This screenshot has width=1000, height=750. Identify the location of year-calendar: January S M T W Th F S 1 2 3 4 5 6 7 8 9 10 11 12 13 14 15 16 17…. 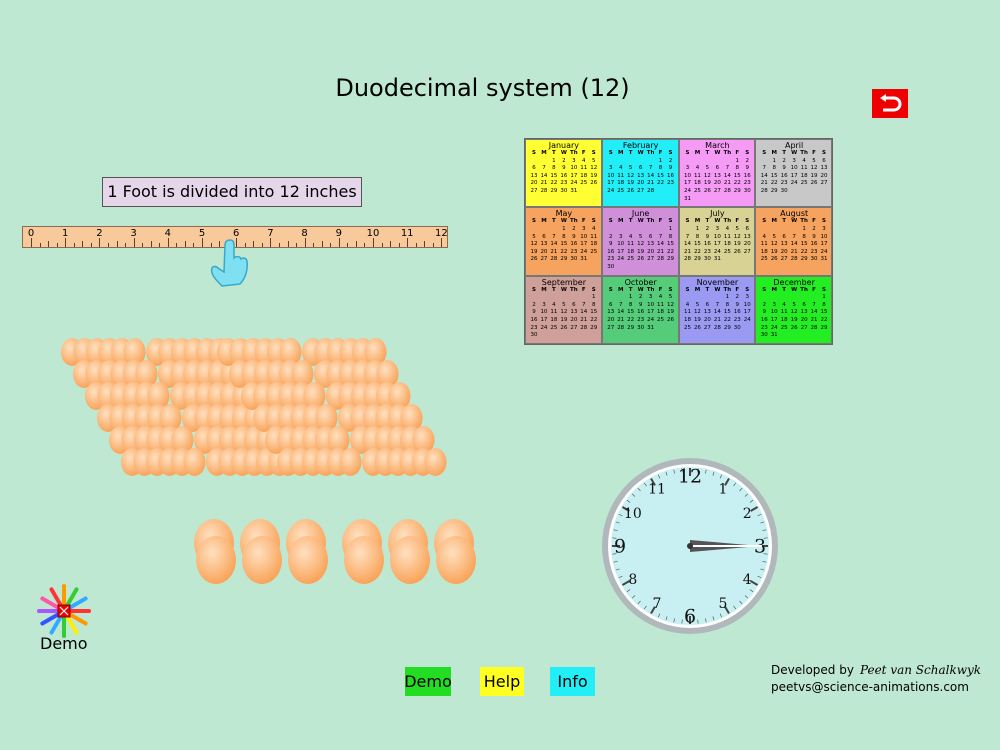
(678, 241).